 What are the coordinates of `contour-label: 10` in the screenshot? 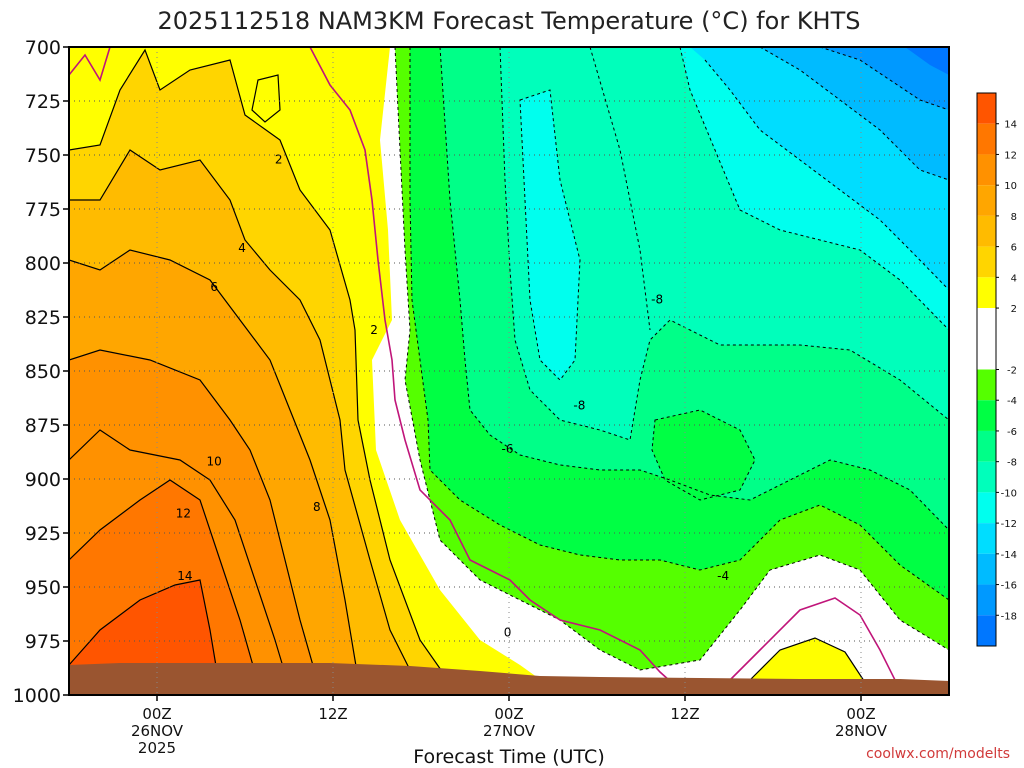 It's located at (214, 462).